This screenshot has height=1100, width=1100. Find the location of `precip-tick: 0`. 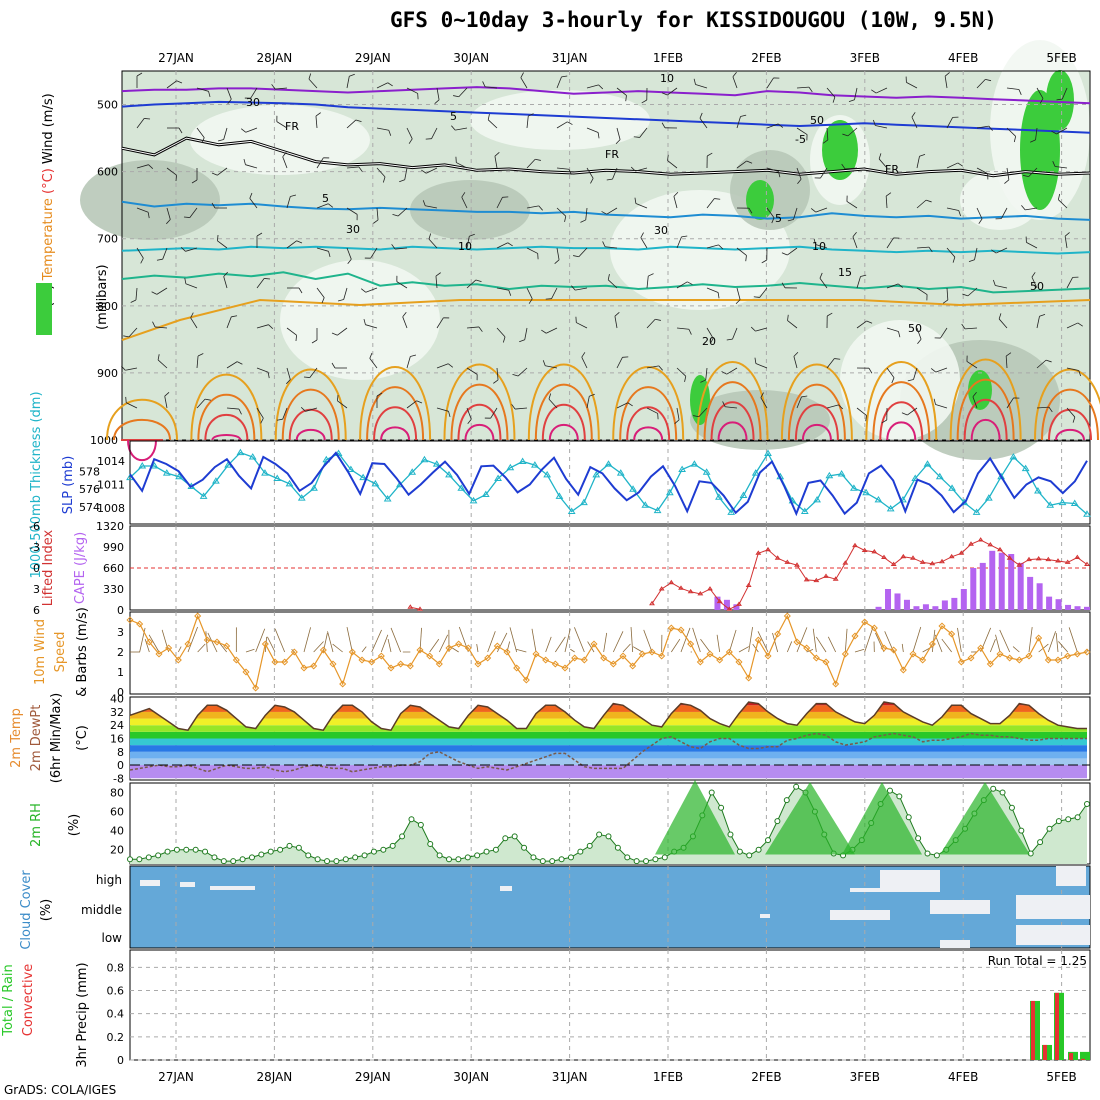

precip-tick: 0 is located at coordinates (120, 1060).